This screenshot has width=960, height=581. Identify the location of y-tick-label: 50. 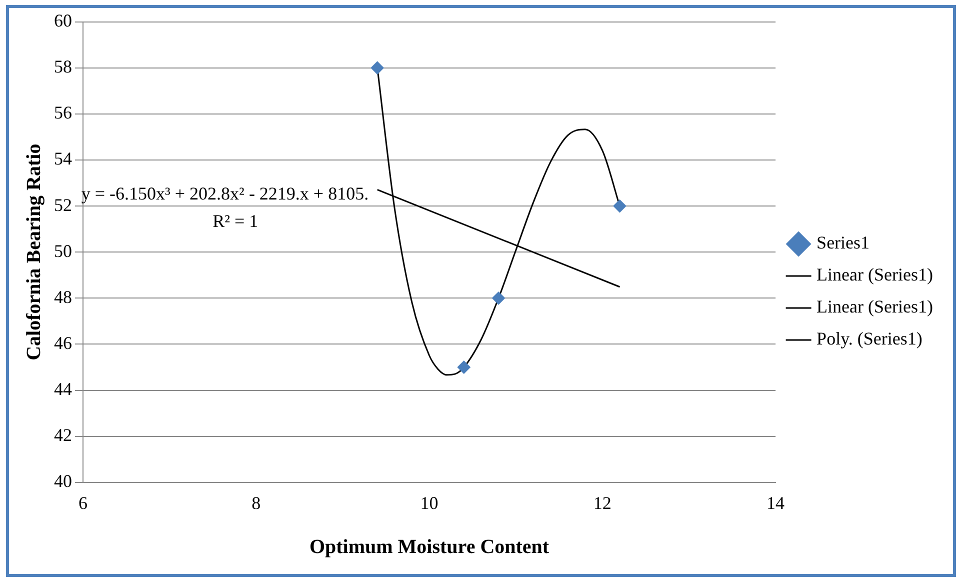
(63, 250).